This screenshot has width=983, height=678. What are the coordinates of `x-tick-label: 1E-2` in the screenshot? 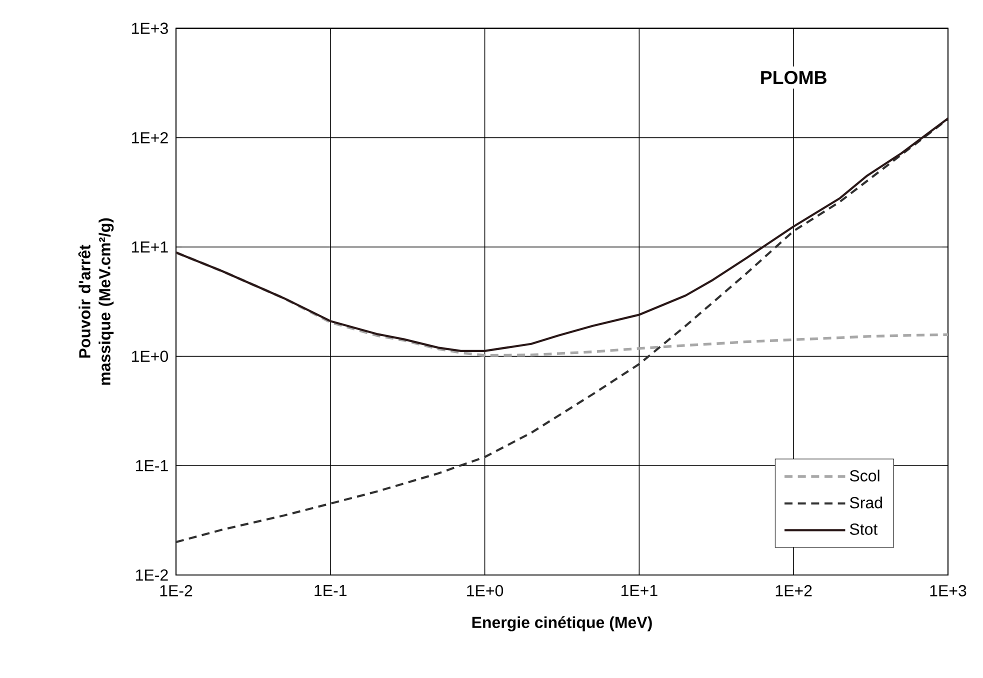 It's located at (176, 590).